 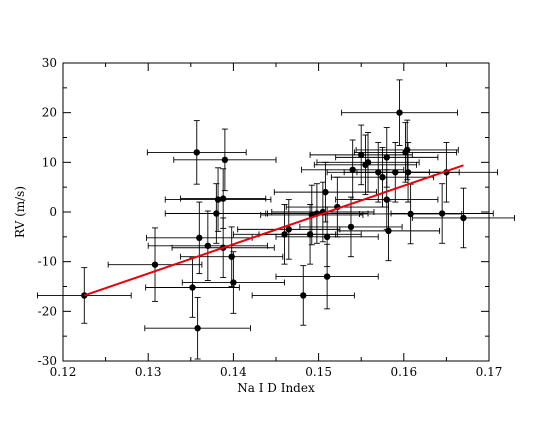 I want to click on x-tick-label: 0.15, so click(x=318, y=372).